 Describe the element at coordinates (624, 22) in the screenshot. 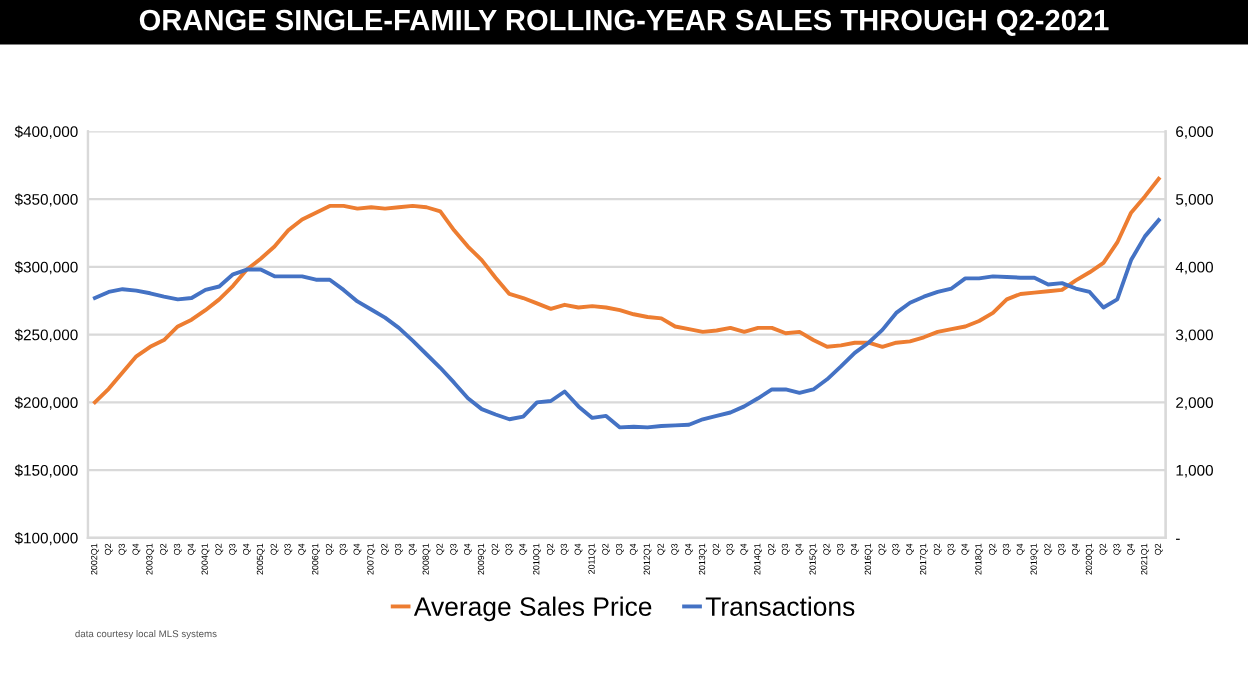

I see `chart-title: ORANGE SINGLE-FAMILY ROLLING-YEAR SALES THROUGH Q2-2021` at that location.